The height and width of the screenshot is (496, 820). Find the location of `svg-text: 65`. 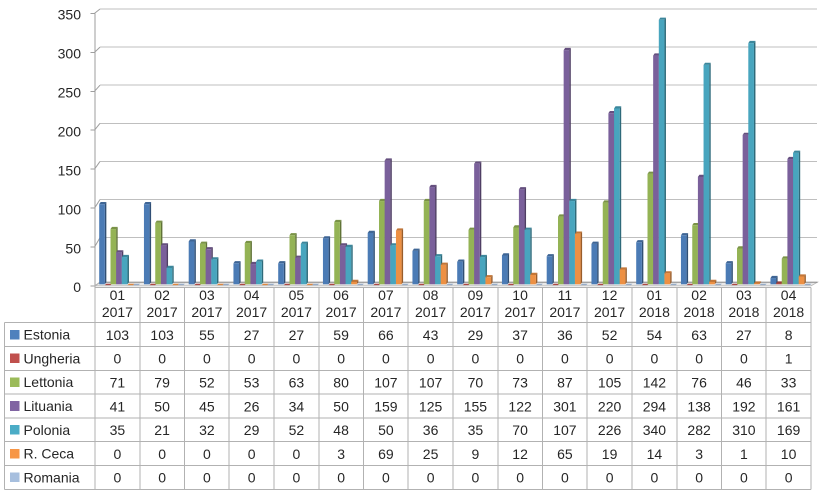

svg-text: 65 is located at coordinates (565, 454).